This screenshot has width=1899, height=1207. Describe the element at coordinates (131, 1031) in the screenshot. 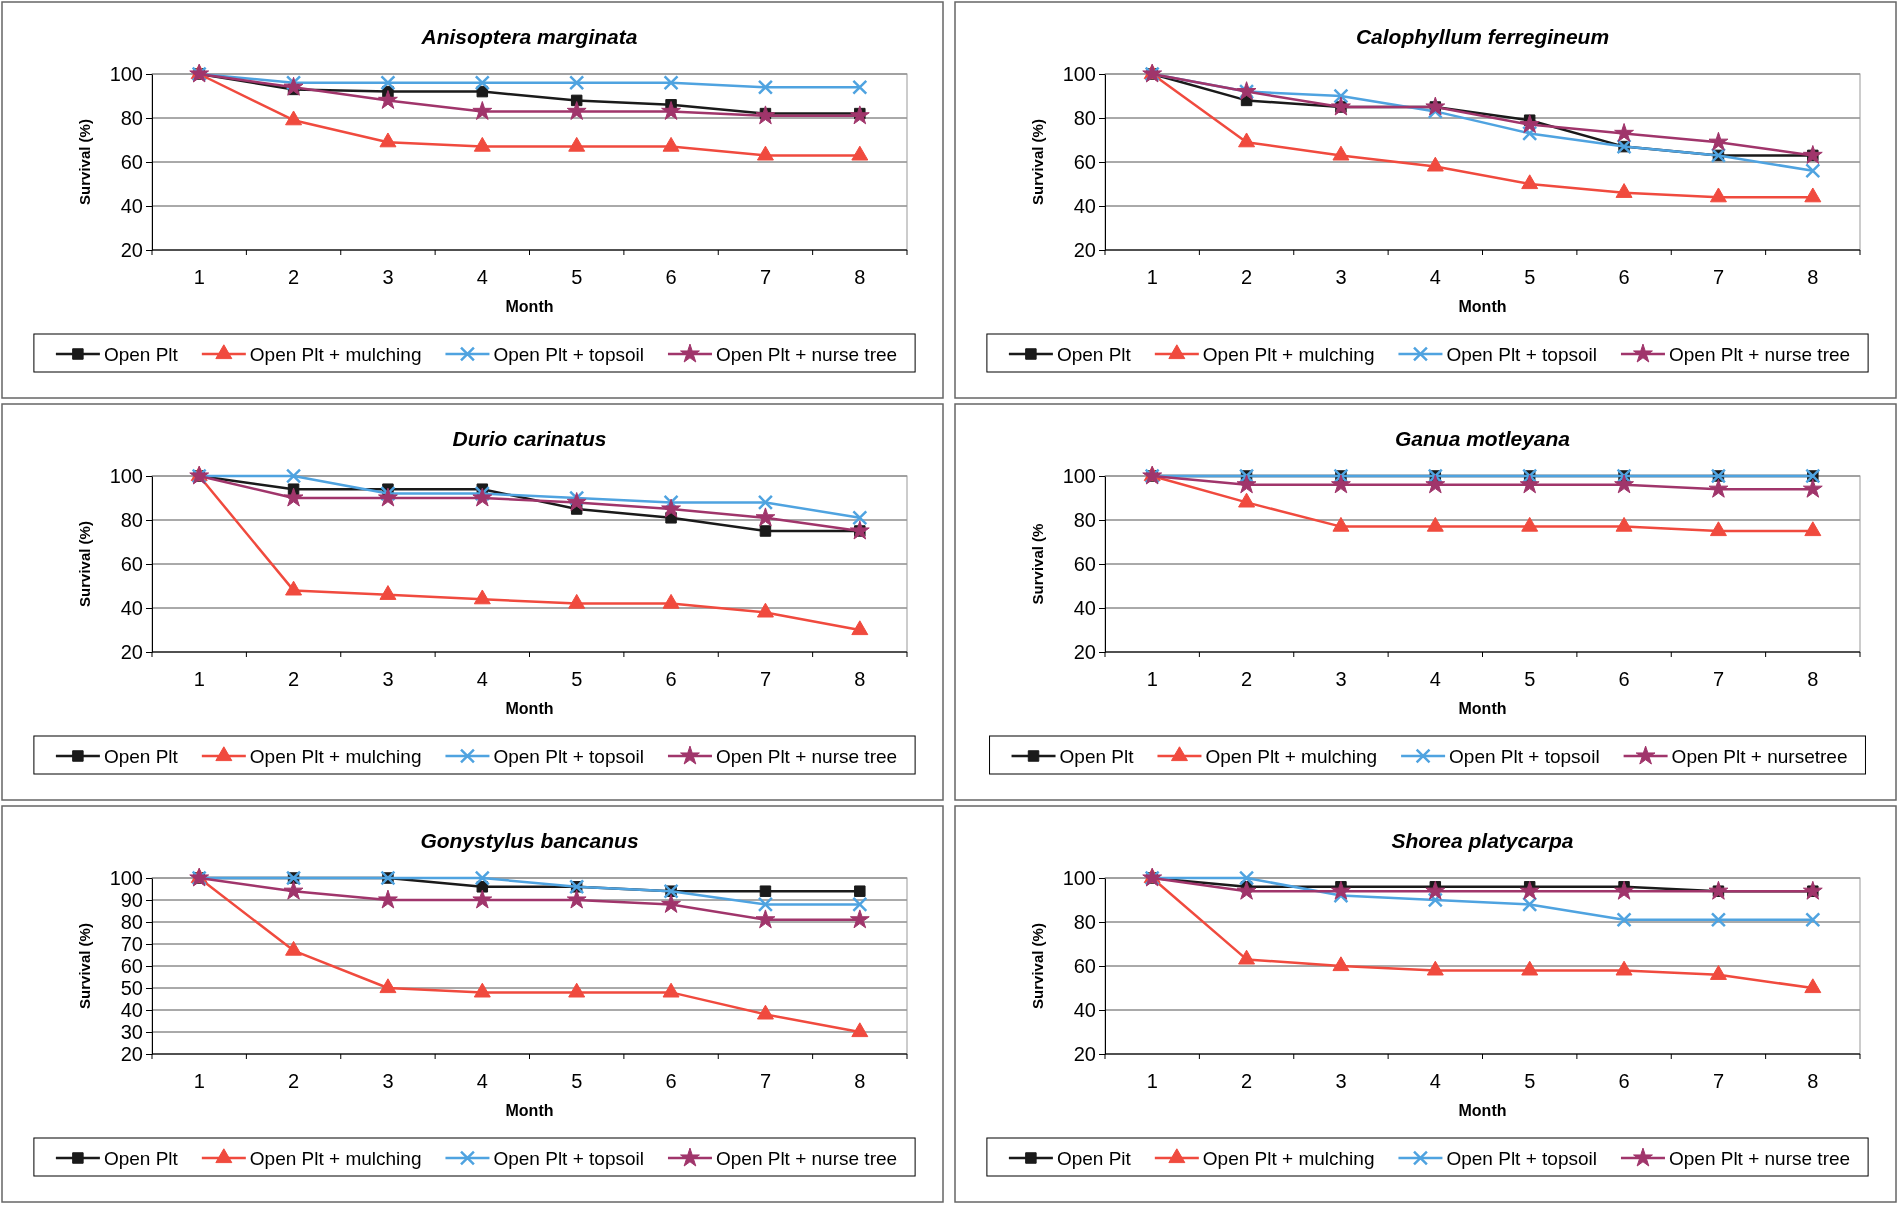

I see `y-tick-label: 30` at that location.